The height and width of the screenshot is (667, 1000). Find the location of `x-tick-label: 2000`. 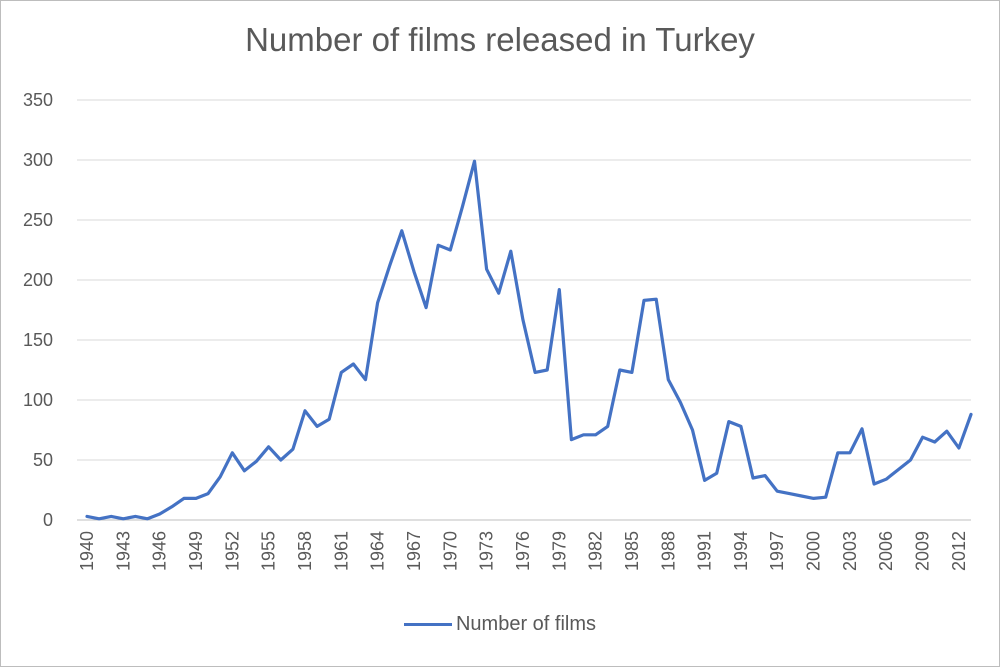

x-tick-label: 2000 is located at coordinates (814, 551).